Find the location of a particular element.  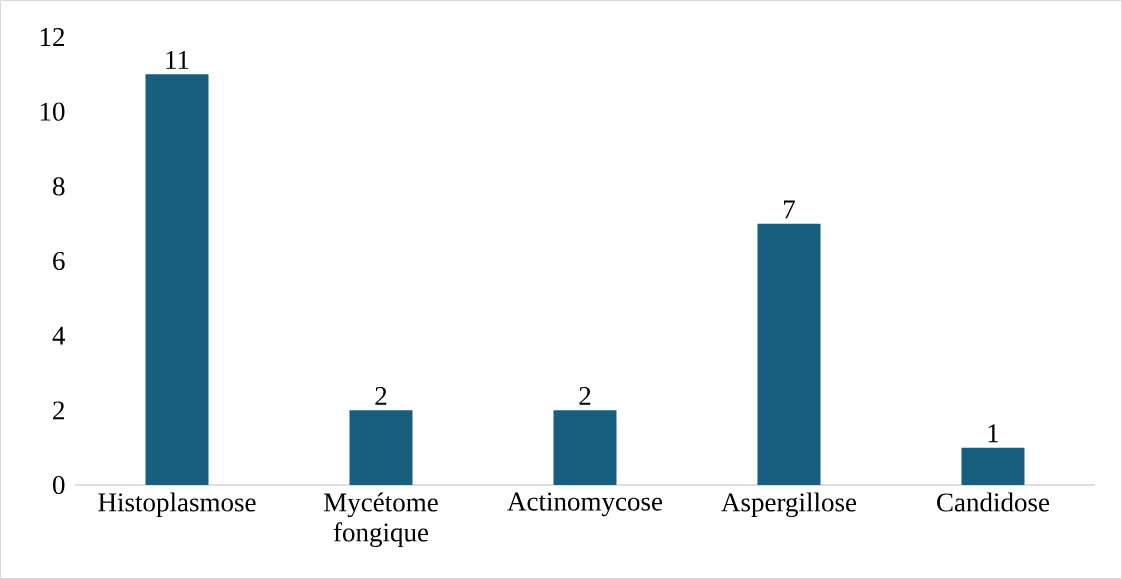

y-tick-label: 10 is located at coordinates (52, 111).